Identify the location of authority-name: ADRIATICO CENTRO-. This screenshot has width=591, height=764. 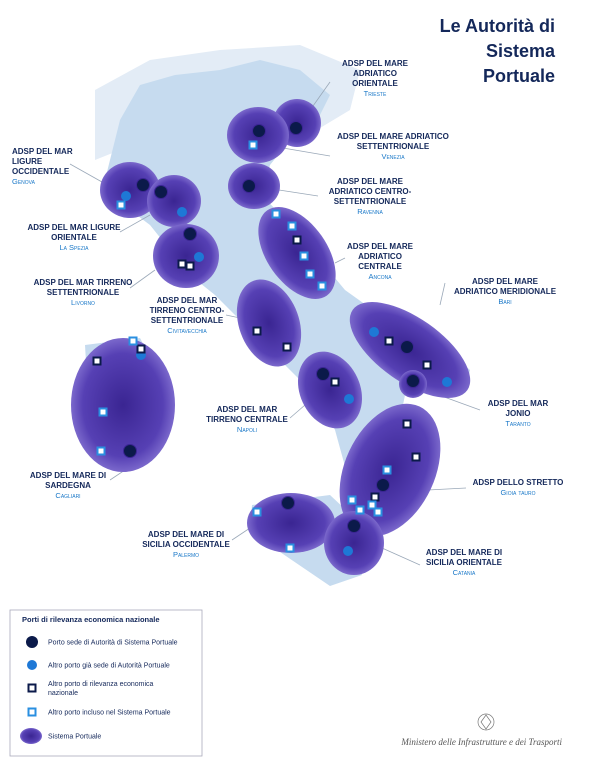
(370, 191).